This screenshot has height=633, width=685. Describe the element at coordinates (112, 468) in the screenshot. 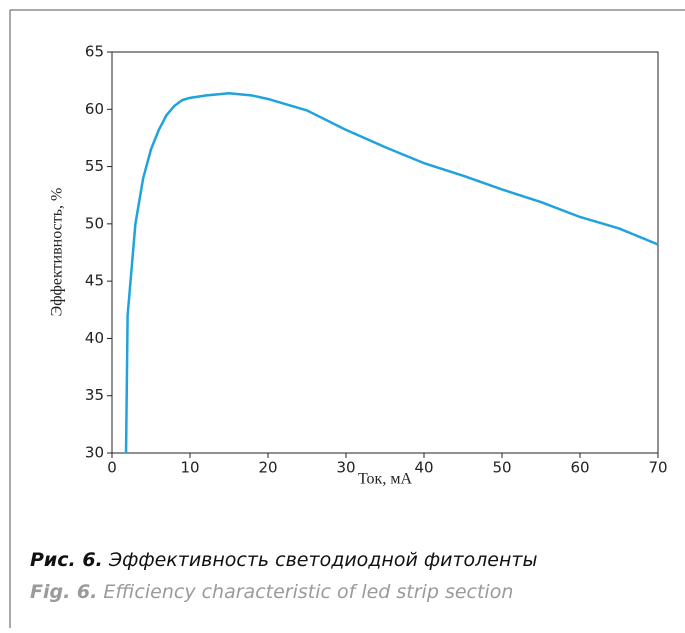

I see `x-tick-label: 0` at that location.